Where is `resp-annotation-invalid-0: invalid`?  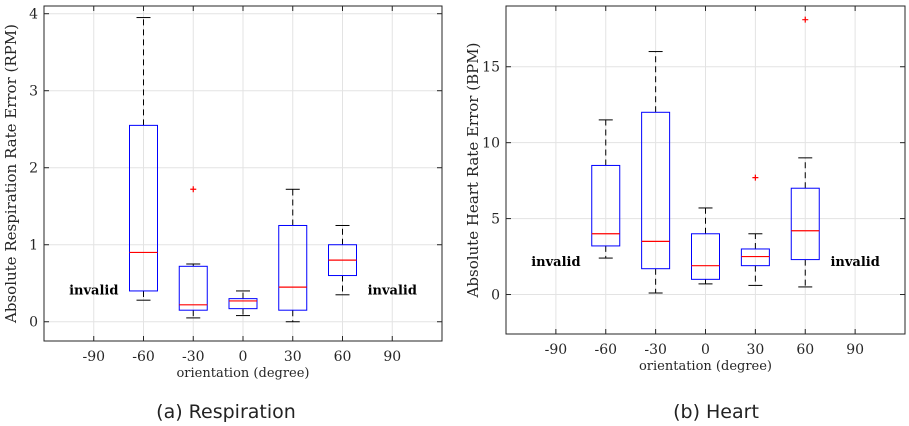 resp-annotation-invalid-0: invalid is located at coordinates (93, 290).